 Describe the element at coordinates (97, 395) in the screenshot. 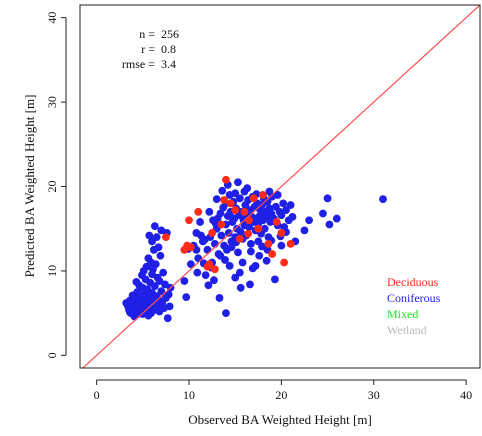

I see `x-tick-label: 0` at that location.